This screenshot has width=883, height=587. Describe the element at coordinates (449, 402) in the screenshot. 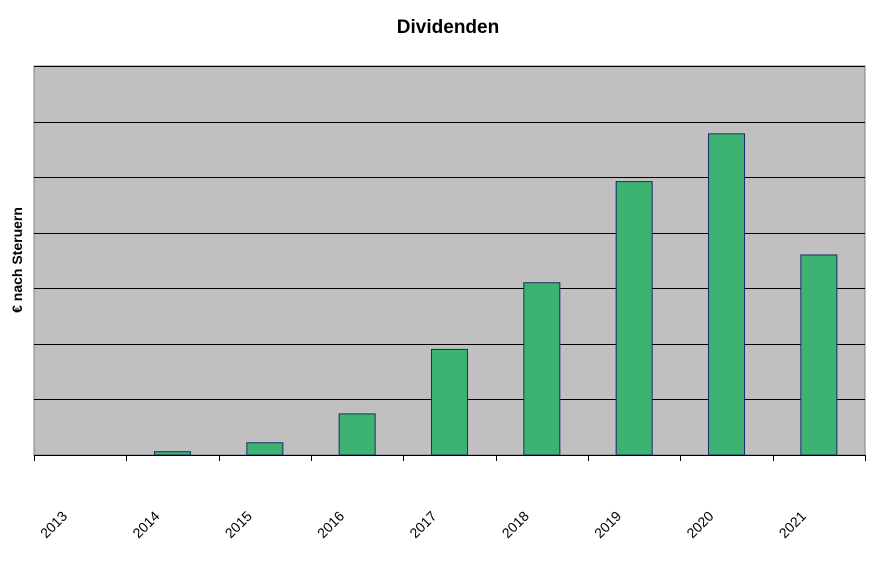

I see `bar-2017` at that location.